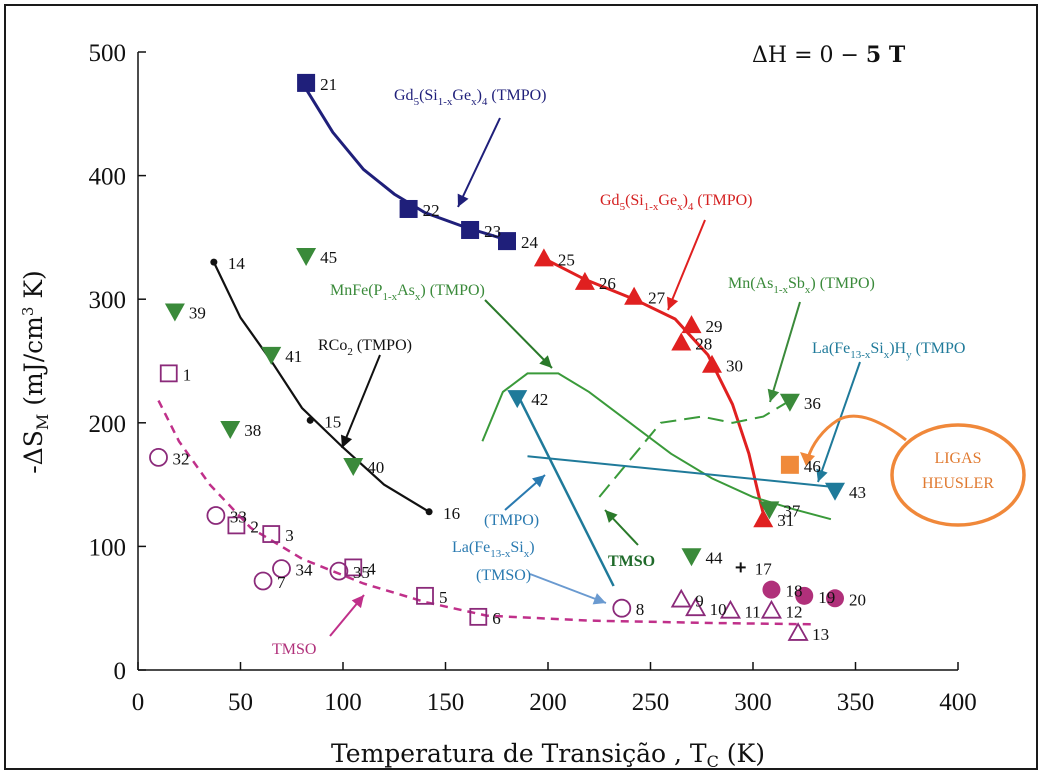 Image resolution: width=1043 pixels, height=774 pixels. I want to click on label-lafe-hy: La(Fe13-xSix)Hy (TMPO, so click(888, 350).